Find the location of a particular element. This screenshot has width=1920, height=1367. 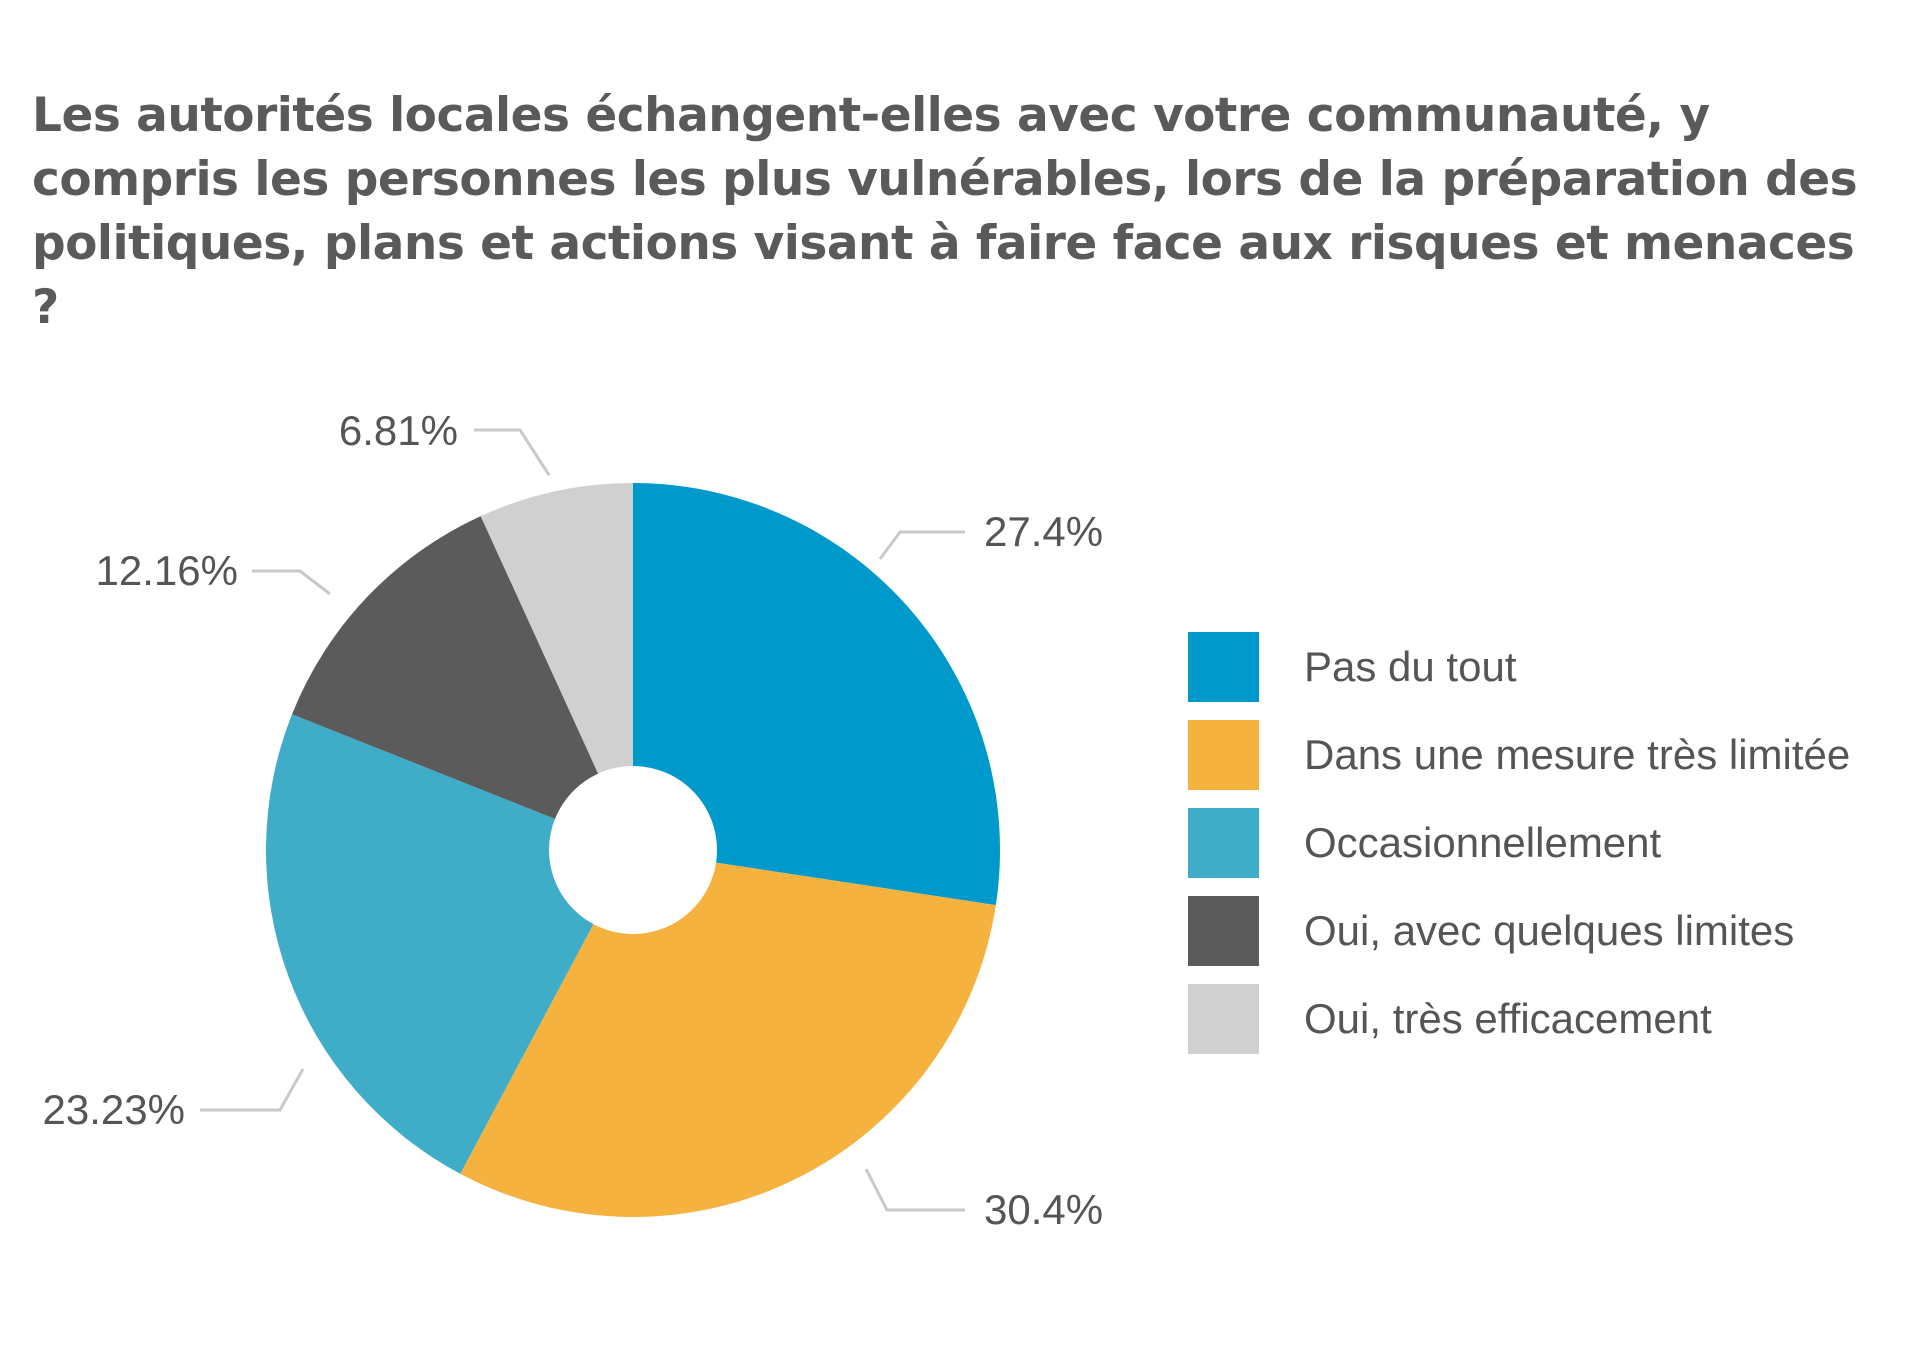

legend-item-5: Oui, très efficacement is located at coordinates (1519, 1019).